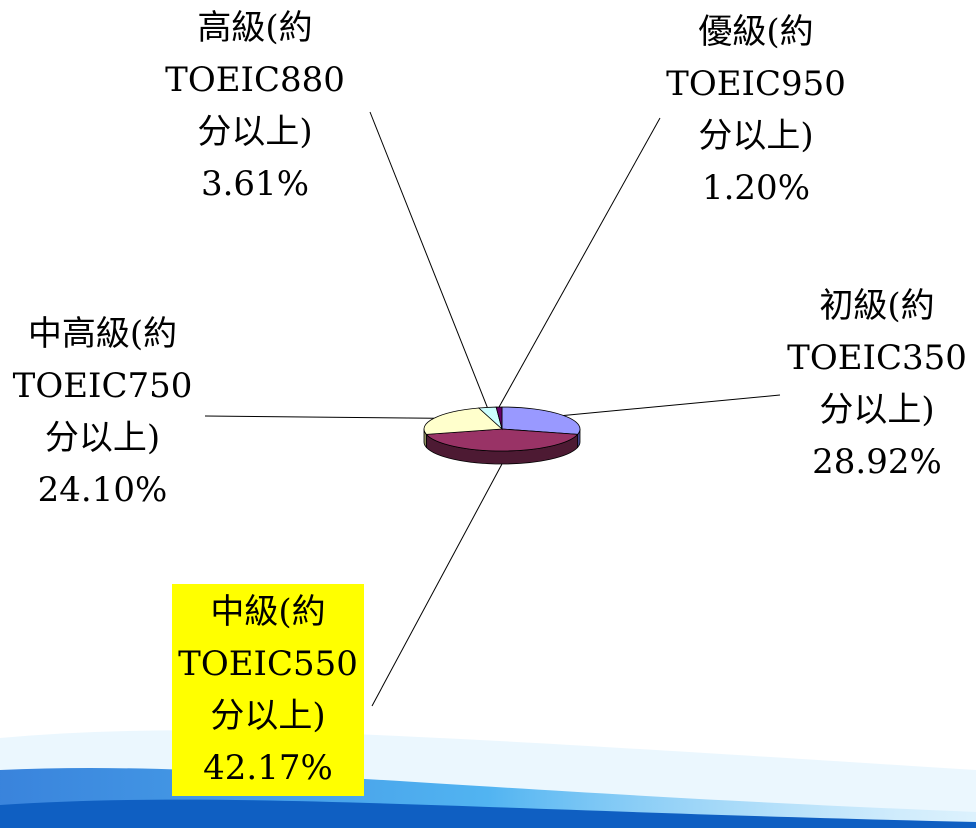  What do you see at coordinates (463, 421) in the screenshot?
I see `pie-slice-upper-intermediate` at bounding box center [463, 421].